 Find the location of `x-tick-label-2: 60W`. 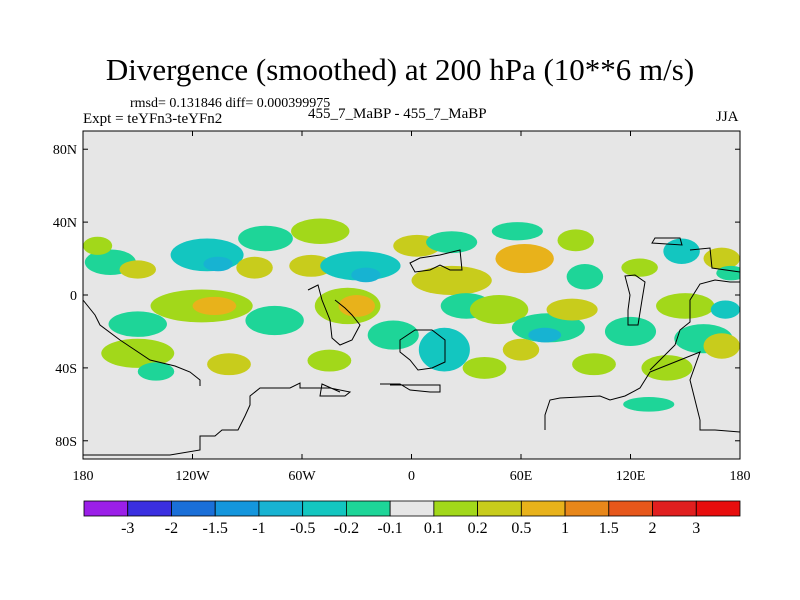

x-tick-label-2: 60W is located at coordinates (302, 476).